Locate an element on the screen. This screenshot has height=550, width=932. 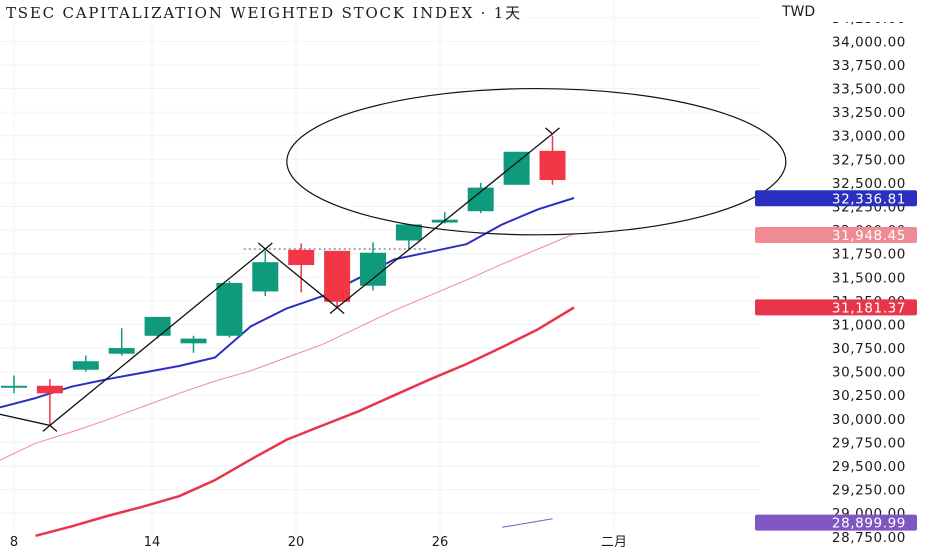
x-tick-label: 26 is located at coordinates (440, 542).